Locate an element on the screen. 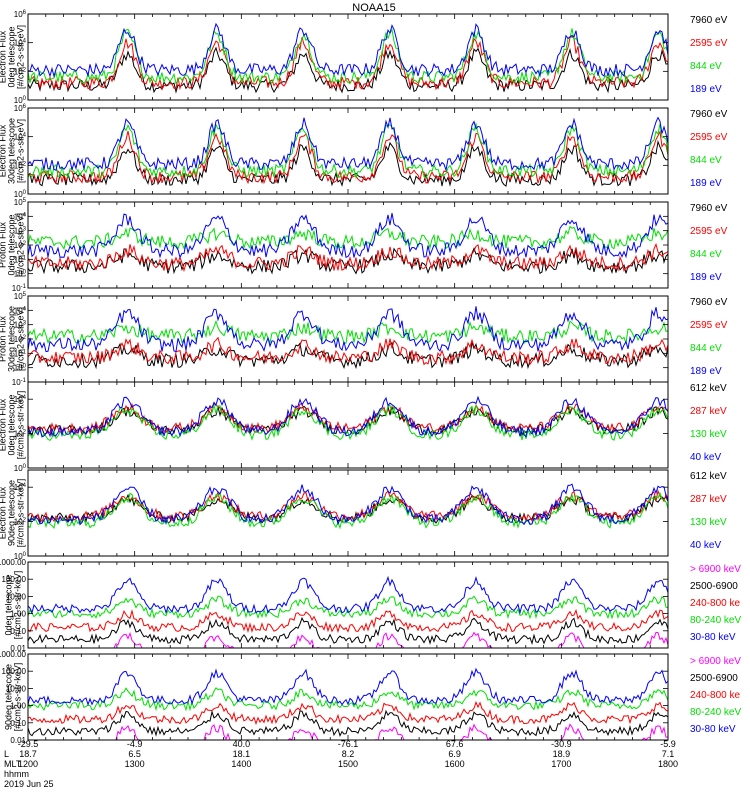 The width and height of the screenshot is (750, 800). legend-panel-1: 7960 eV 2595 eV 844 eV 189 eV is located at coordinates (709, 55).